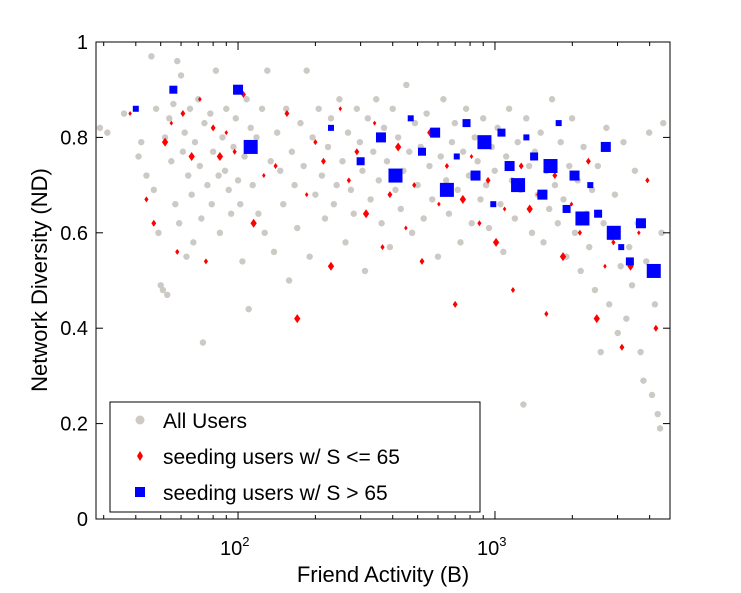 The image size is (741, 593). I want to click on y-tick-label: 0.8, so click(74, 138).